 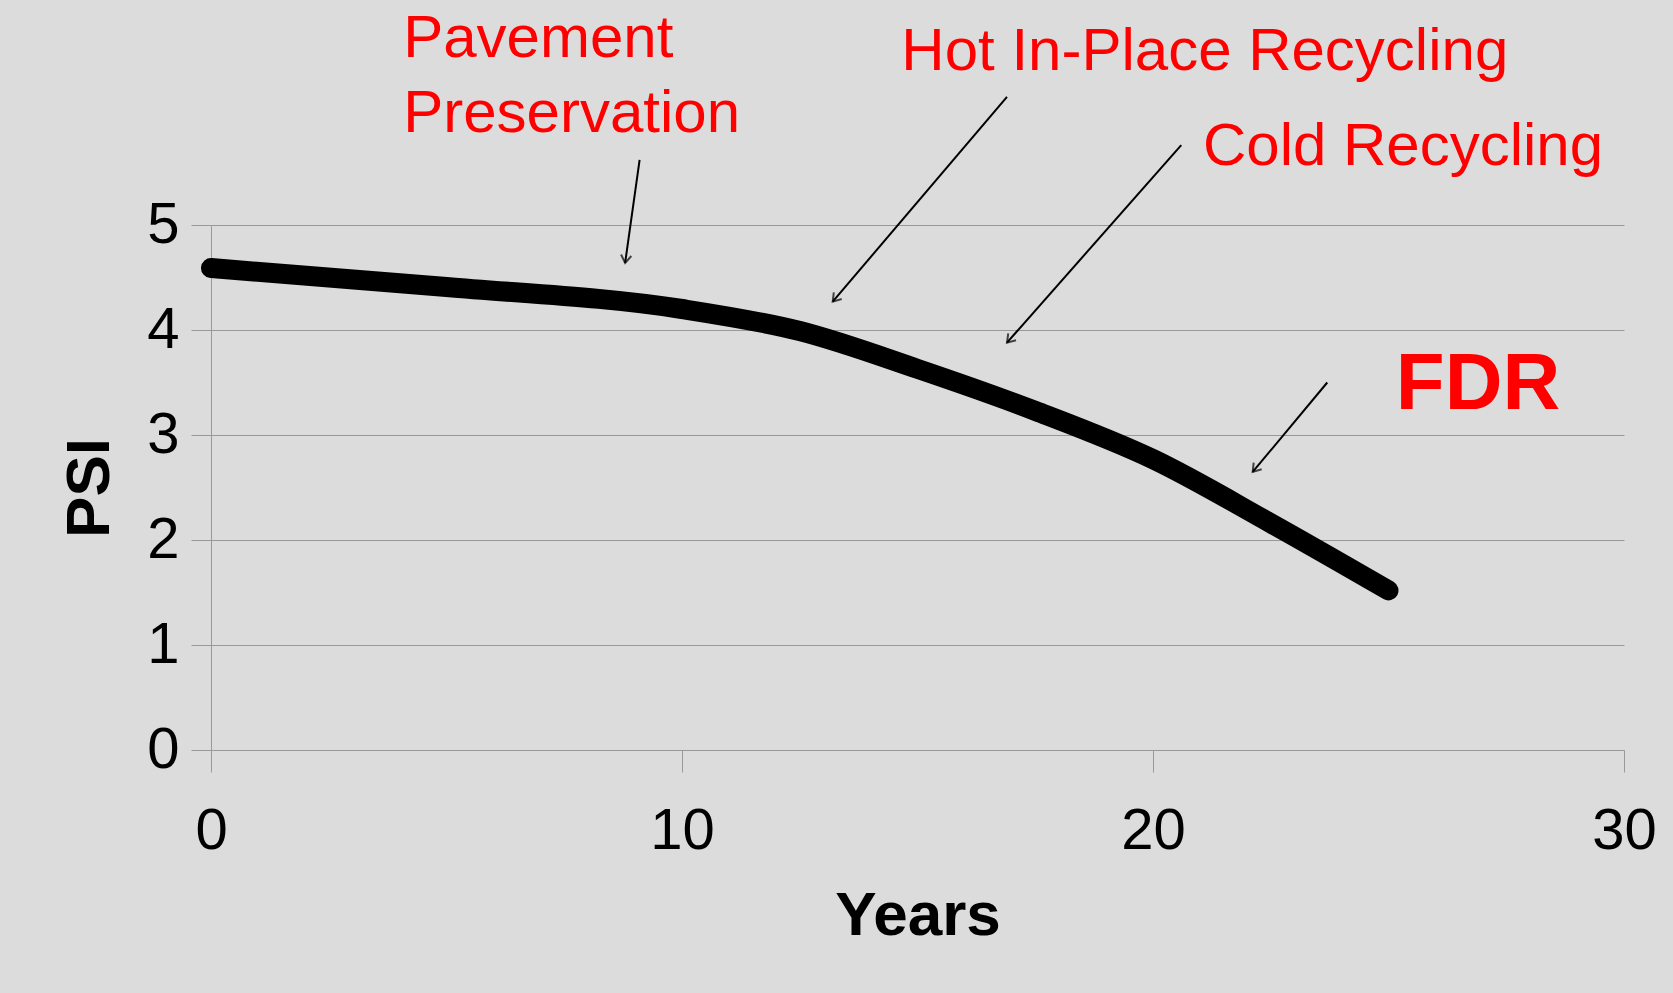 What do you see at coordinates (1624, 828) in the screenshot?
I see `x-tick-label: 30` at bounding box center [1624, 828].